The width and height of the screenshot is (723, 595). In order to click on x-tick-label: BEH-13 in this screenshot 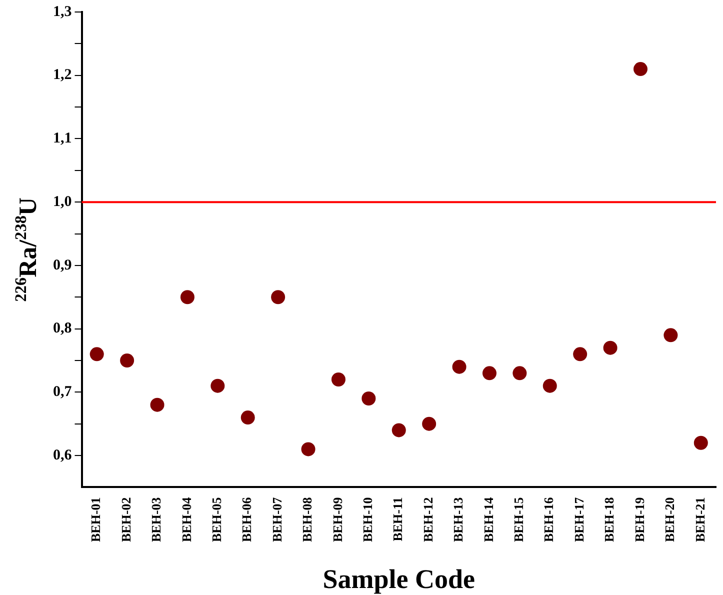, I will do `click(458, 519)`.